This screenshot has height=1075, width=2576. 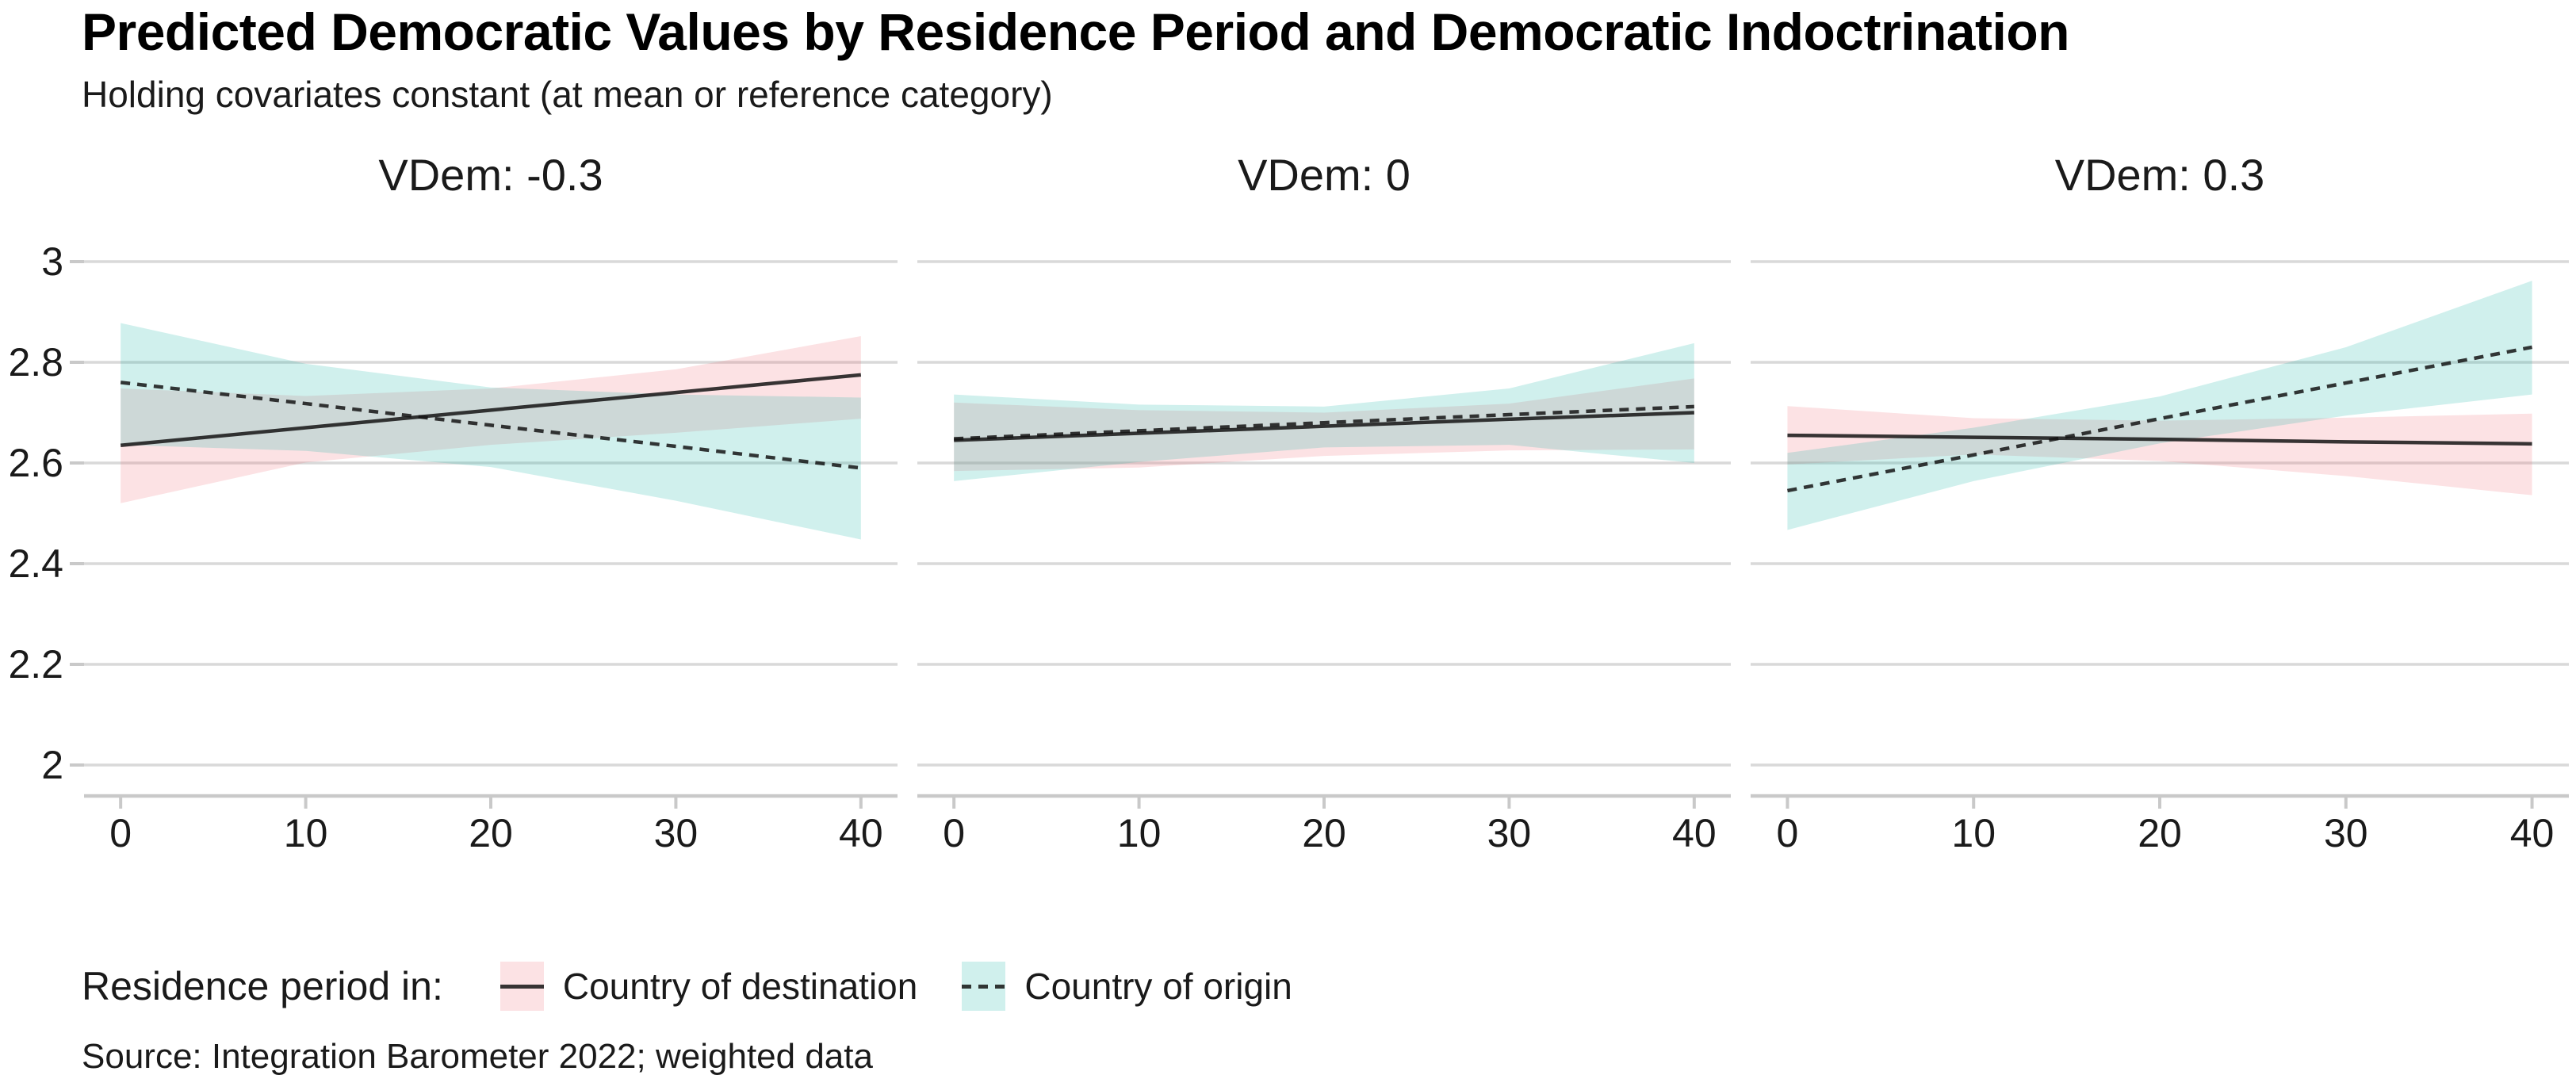 What do you see at coordinates (35, 664) in the screenshot?
I see `y-tick-label: 2.2` at bounding box center [35, 664].